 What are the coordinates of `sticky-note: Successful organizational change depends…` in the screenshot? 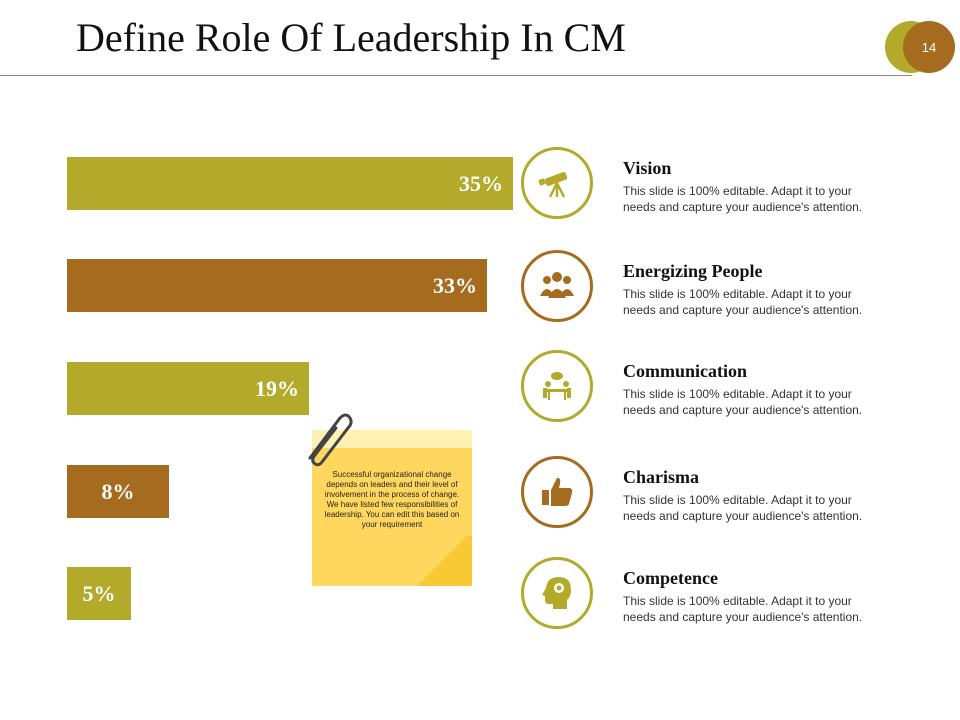 It's located at (392, 508).